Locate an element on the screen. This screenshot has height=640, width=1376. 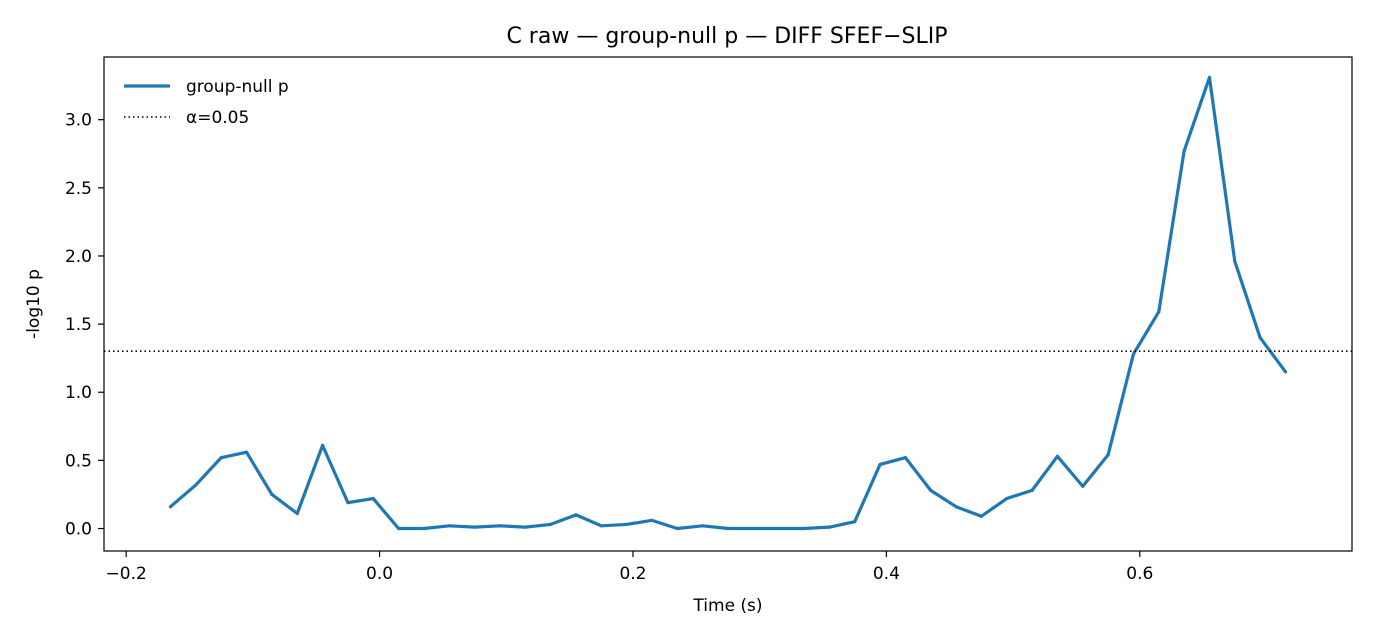
legend-label-threshold: α=0.05 is located at coordinates (217, 118).